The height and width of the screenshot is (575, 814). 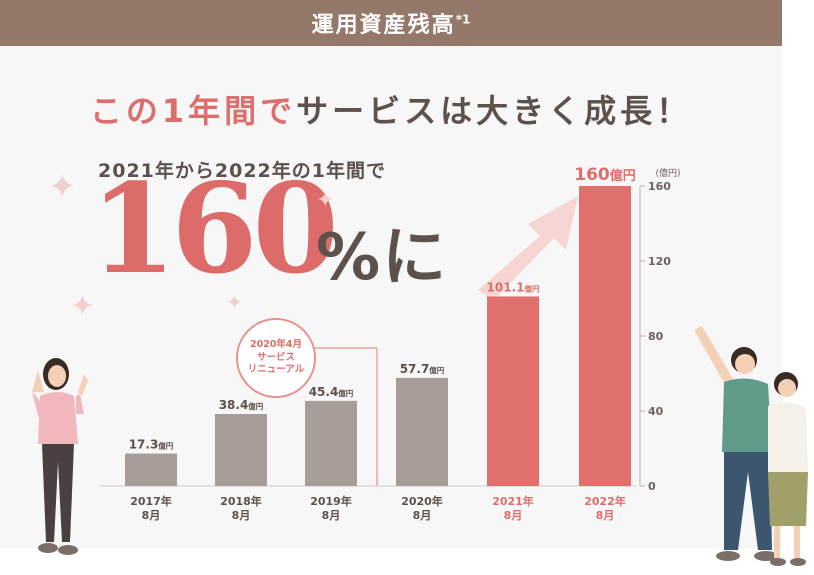 What do you see at coordinates (331, 501) in the screenshot?
I see `category-year-label: 2019年` at bounding box center [331, 501].